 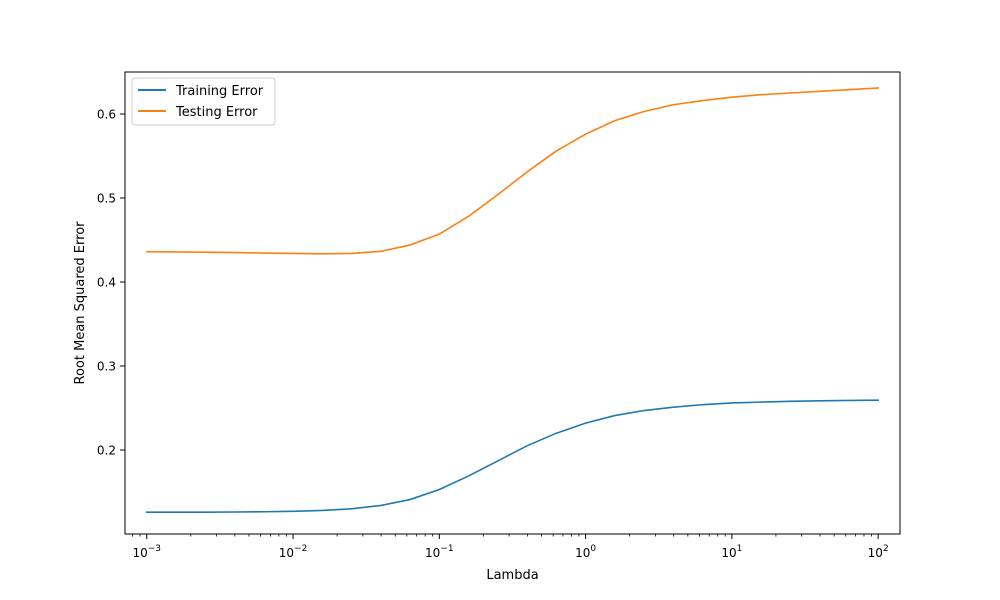 What do you see at coordinates (510, 547) in the screenshot?
I see `x-axis-ticks: 10⁻³ 10⁻² 10⁻¹ 10⁰ 10¹ 10²` at bounding box center [510, 547].